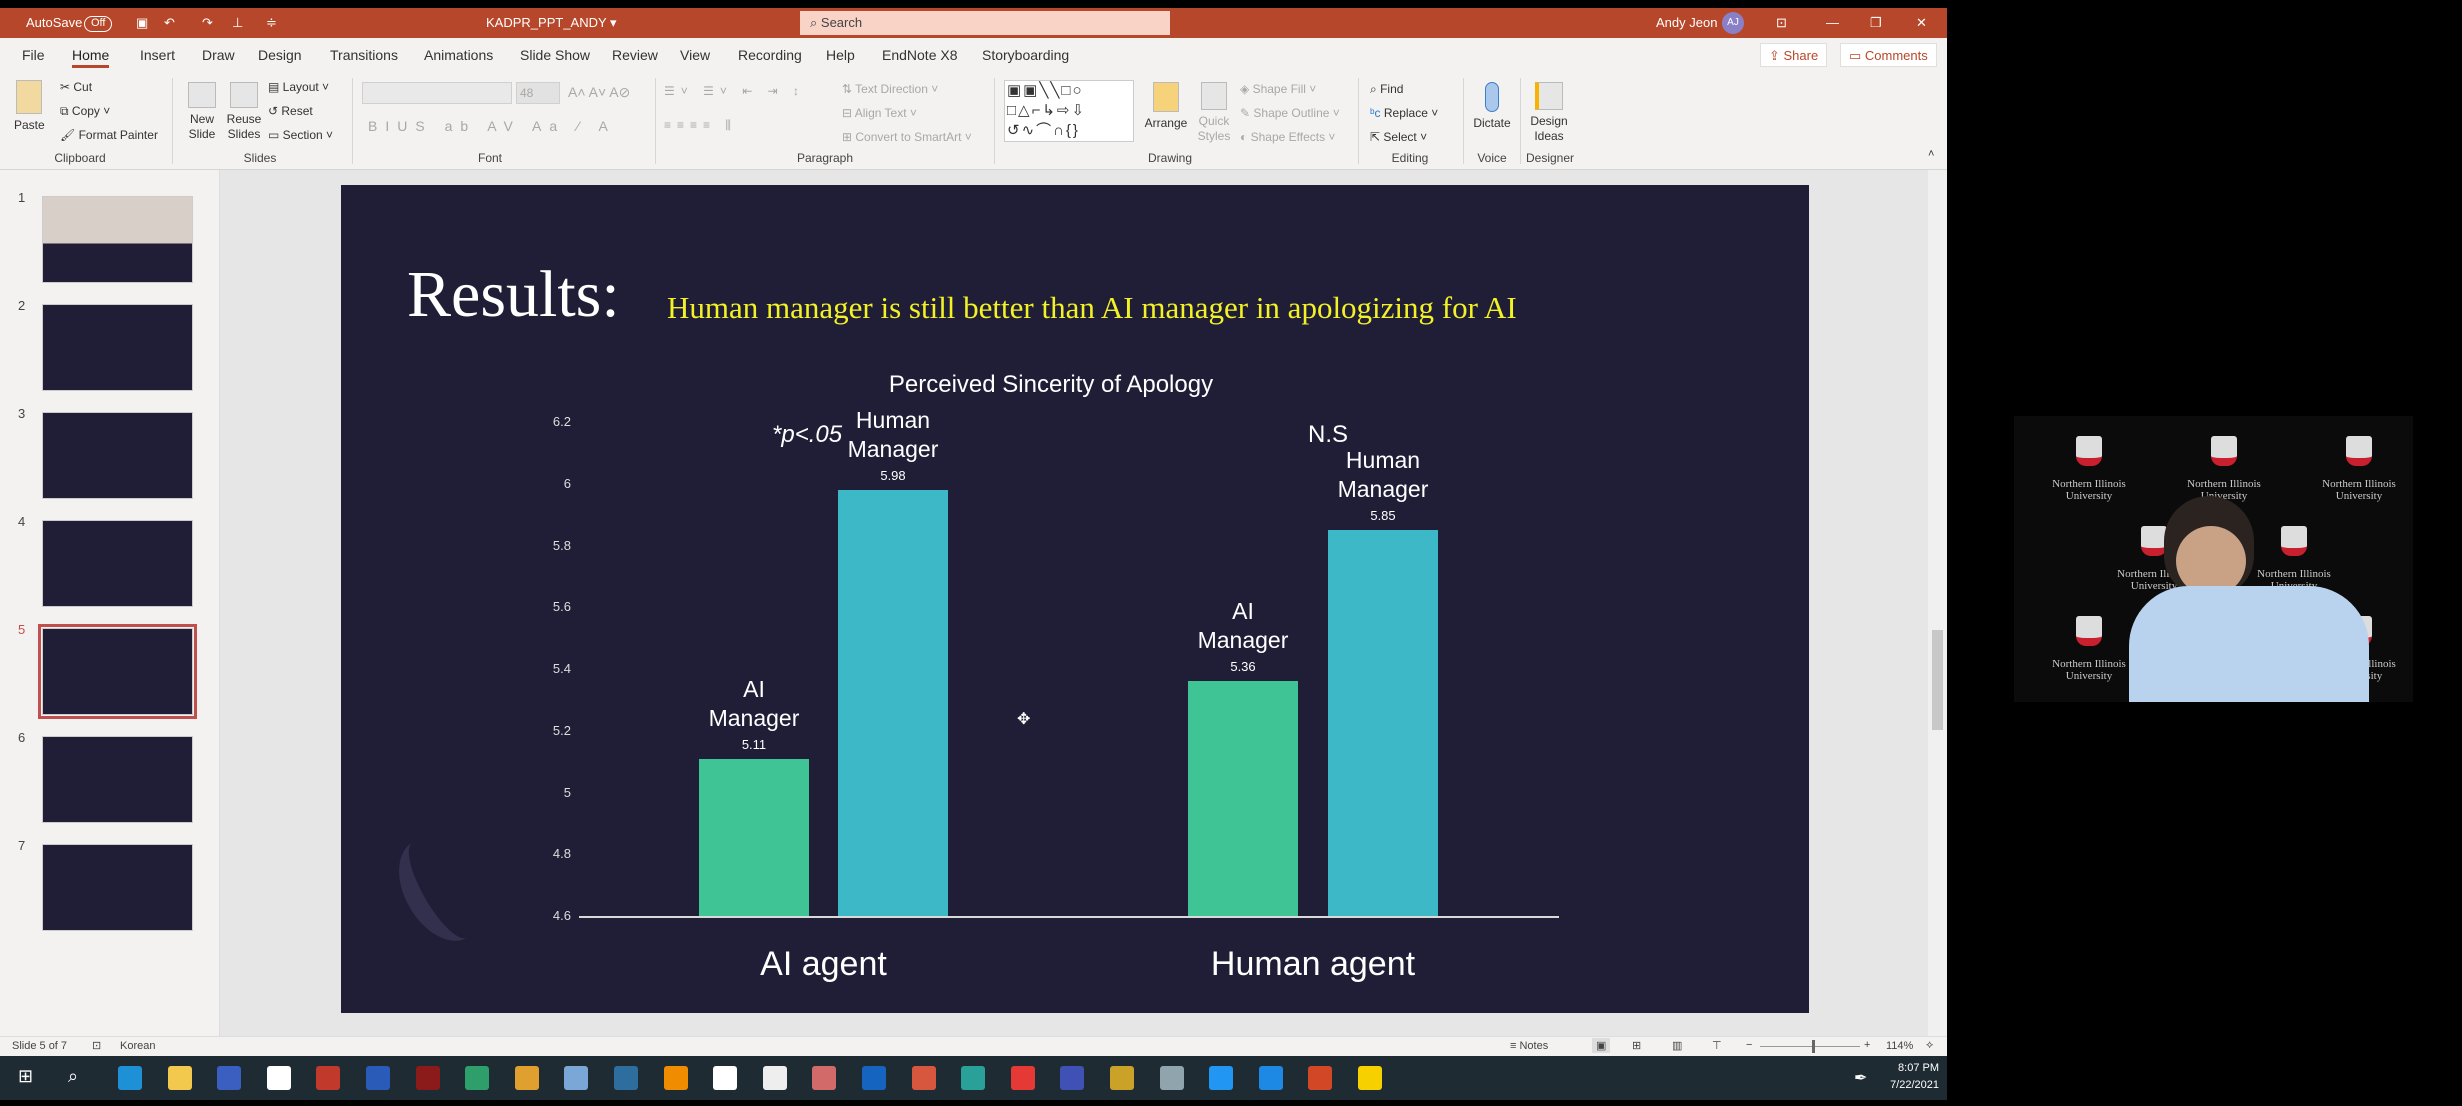 This screenshot has width=2462, height=1106. What do you see at coordinates (840, 55) in the screenshot?
I see `tab-help: Help` at bounding box center [840, 55].